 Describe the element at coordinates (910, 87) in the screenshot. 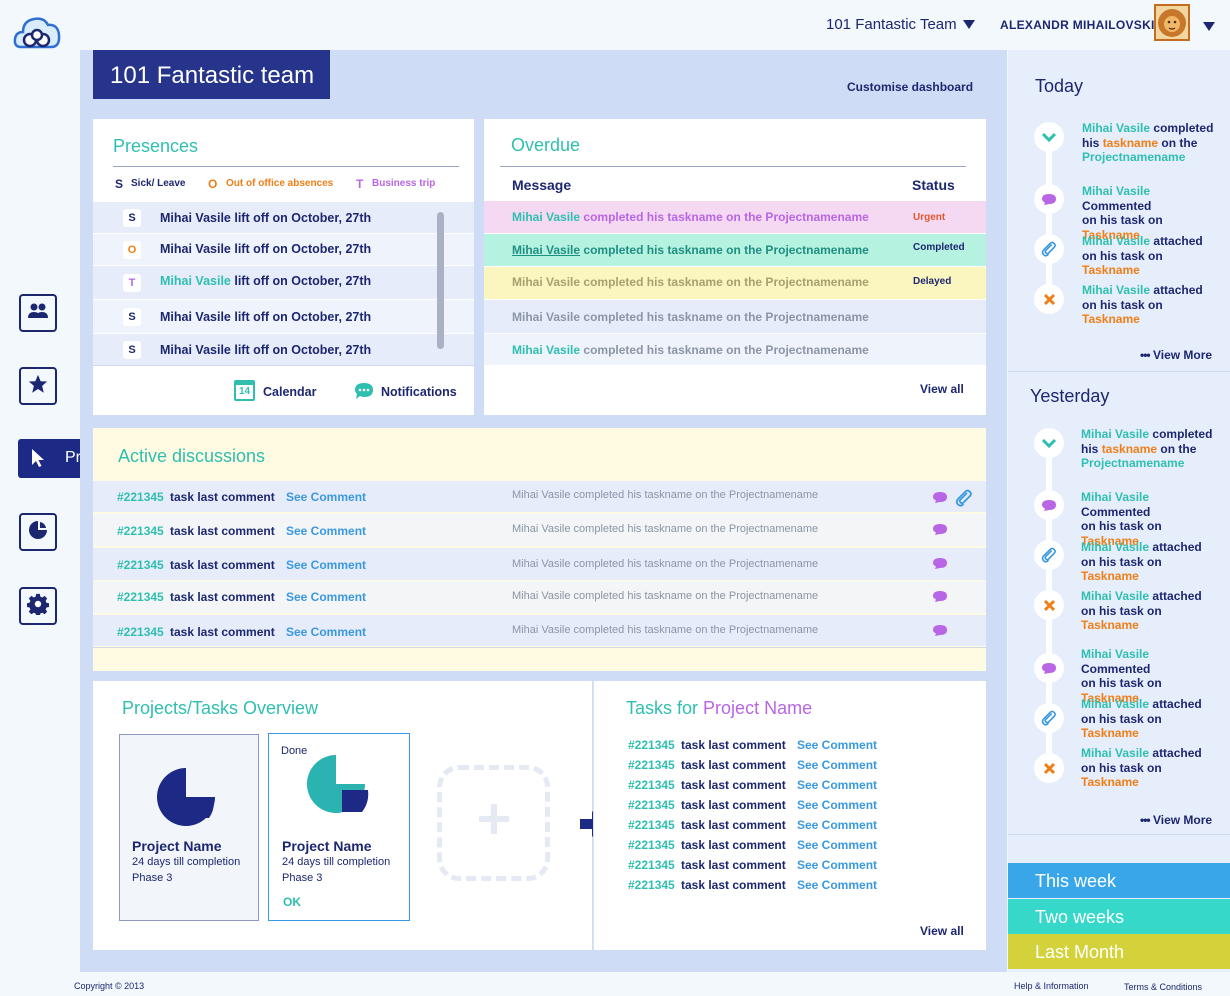

I see `customise-dashboard-link: Customise dashboard` at that location.